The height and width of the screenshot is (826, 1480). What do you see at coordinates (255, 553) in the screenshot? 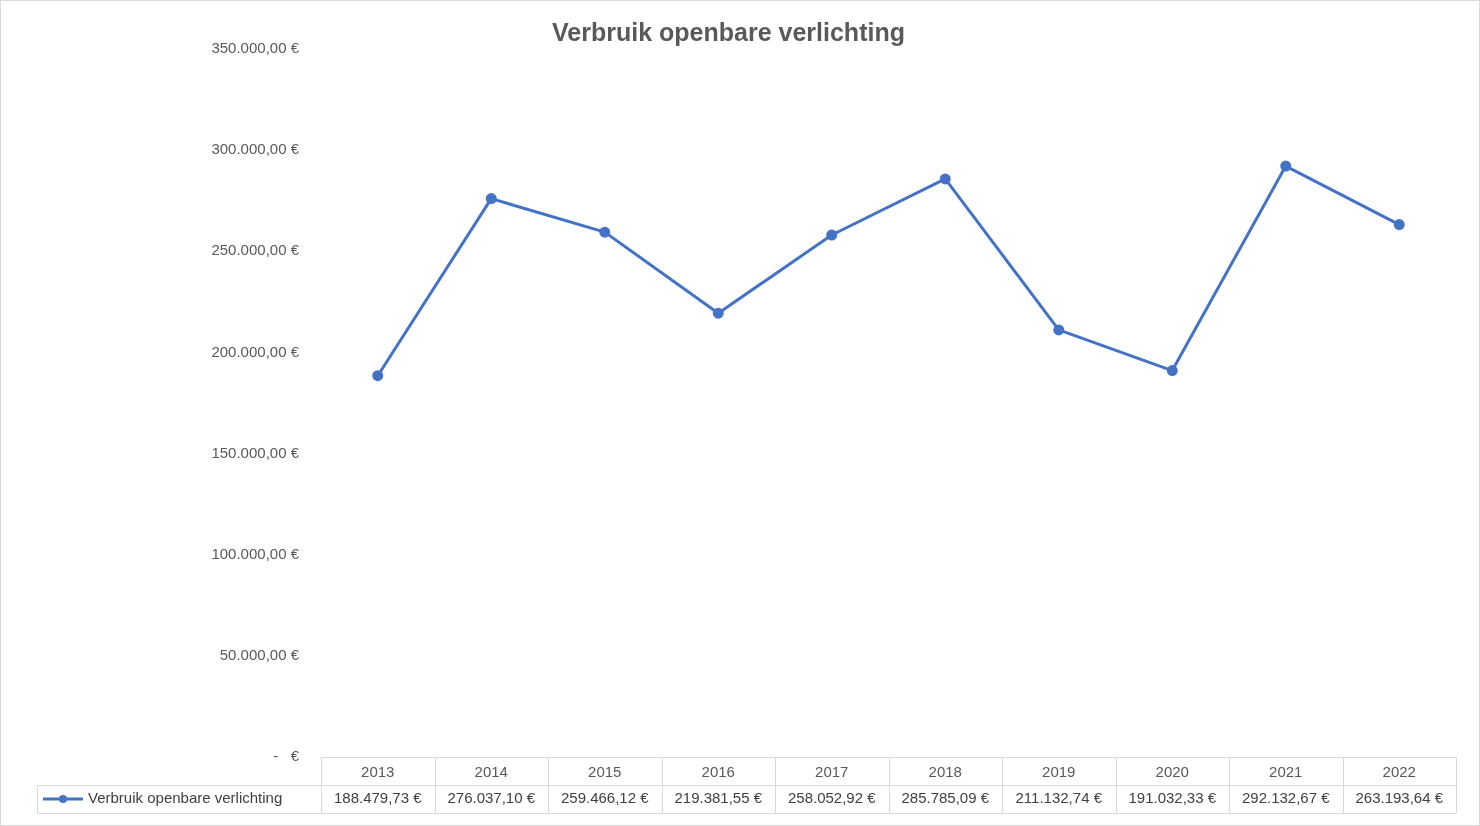
I see `y-tick-label: 100.000,00 €` at bounding box center [255, 553].